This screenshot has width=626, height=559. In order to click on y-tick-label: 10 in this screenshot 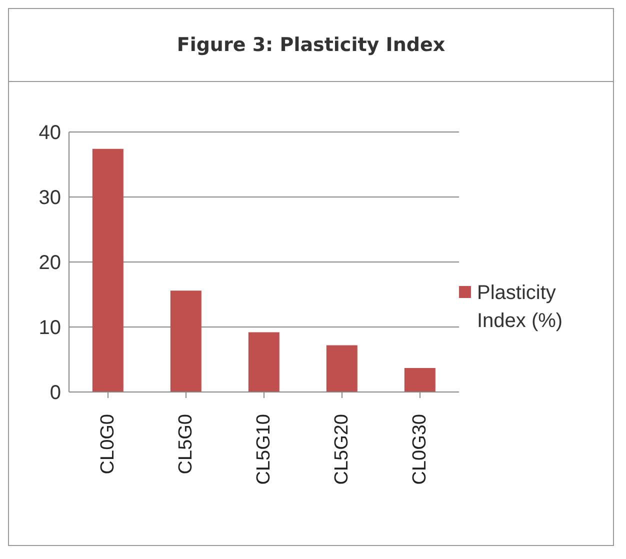, I will do `click(49, 328)`.